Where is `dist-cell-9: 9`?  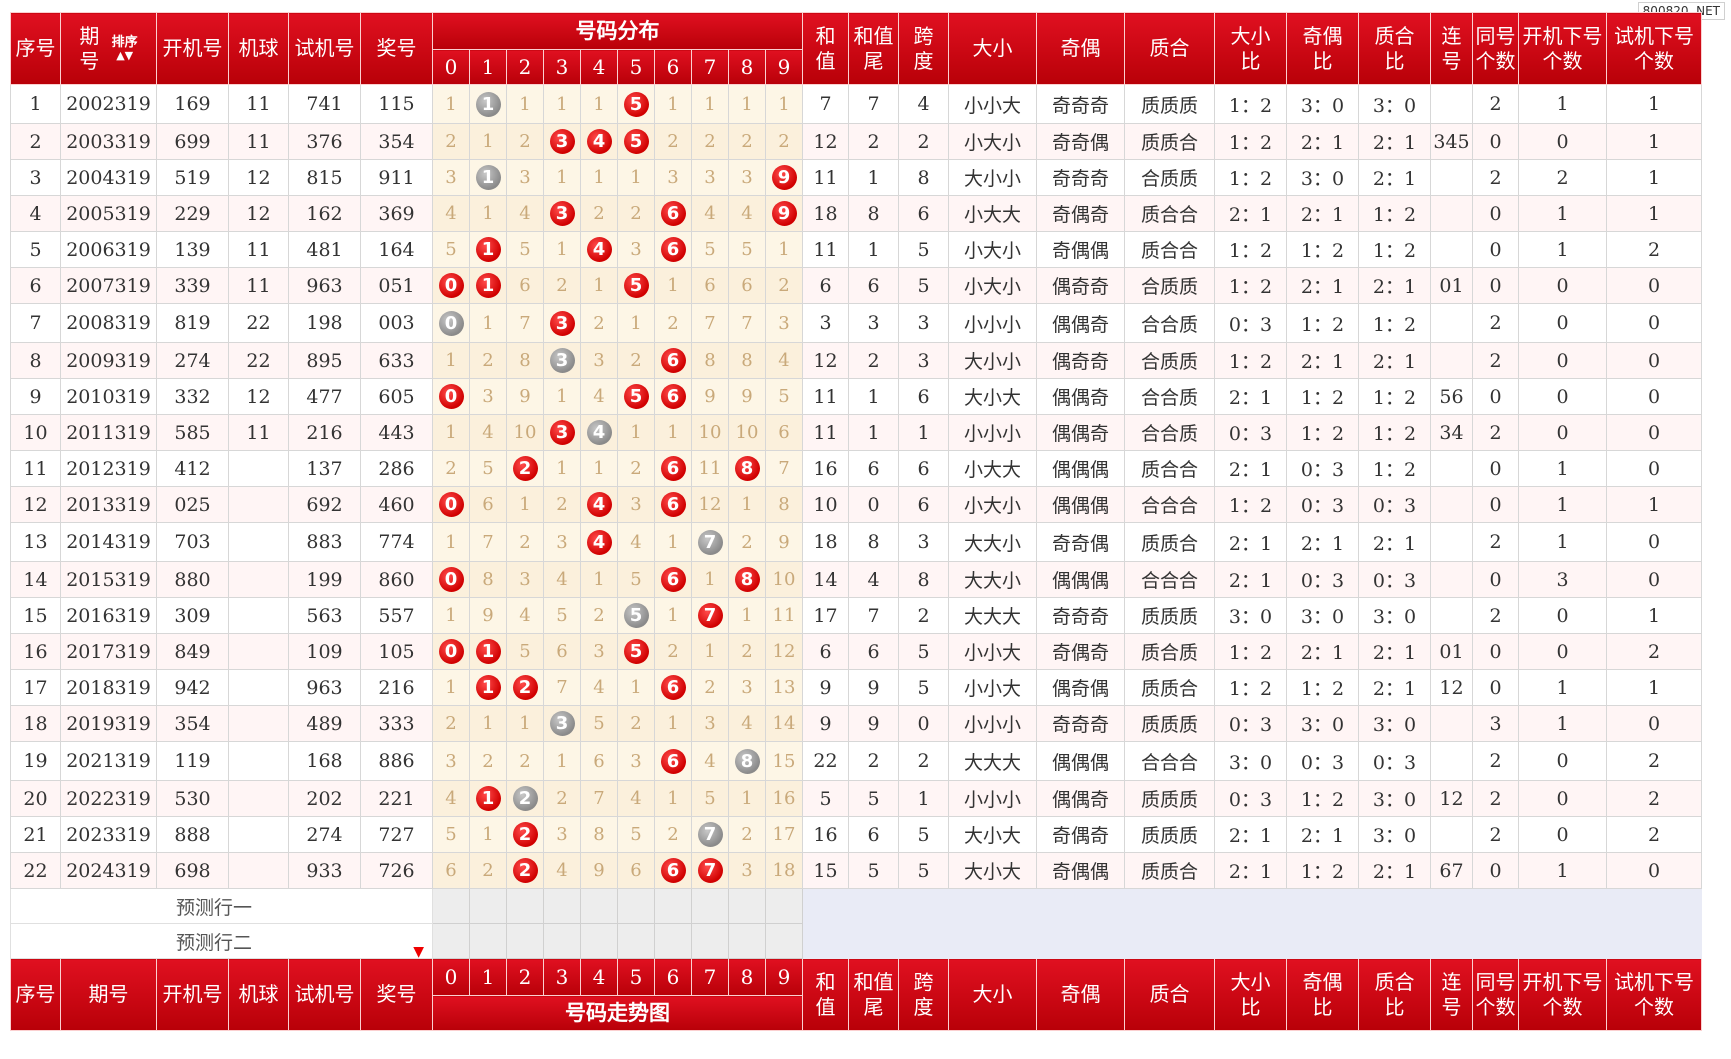 dist-cell-9: 9 is located at coordinates (784, 177).